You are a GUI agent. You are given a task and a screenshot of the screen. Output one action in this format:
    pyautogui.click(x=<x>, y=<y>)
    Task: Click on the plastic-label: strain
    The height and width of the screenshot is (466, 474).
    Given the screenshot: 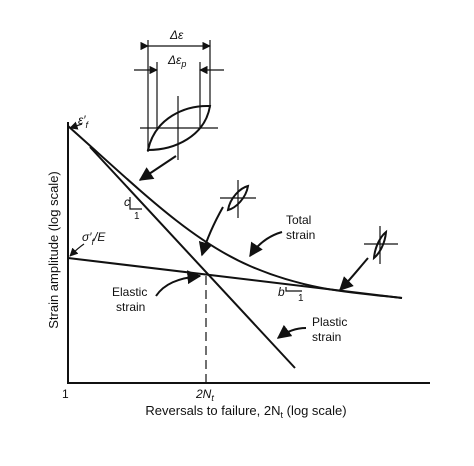 What is the action you would take?
    pyautogui.click(x=326, y=337)
    